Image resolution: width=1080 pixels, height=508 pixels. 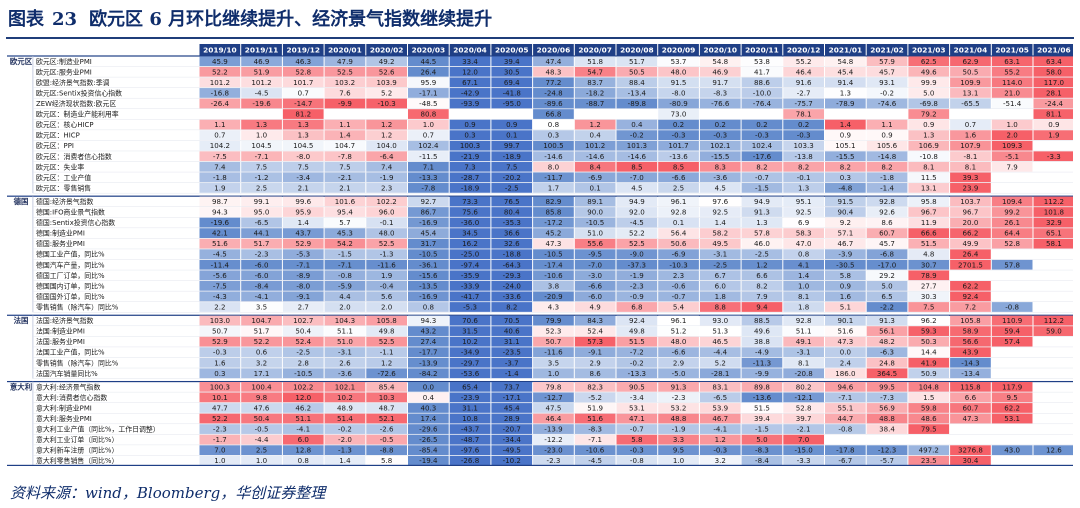 I want to click on cell-value: -7.1, so click(x=345, y=264).